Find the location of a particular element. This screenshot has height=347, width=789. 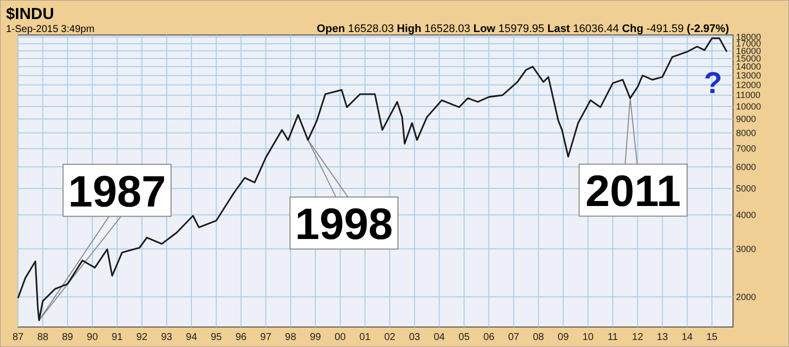

x-tick-label: 94 is located at coordinates (192, 337).